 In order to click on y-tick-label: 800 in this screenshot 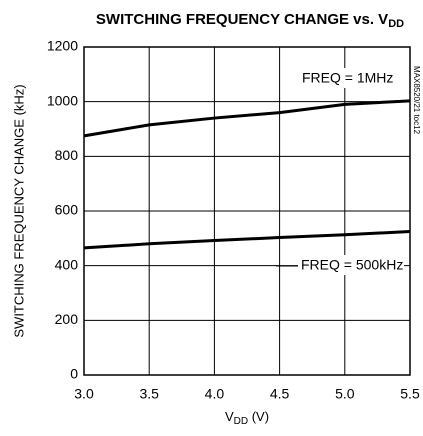, I will do `click(67, 155)`.